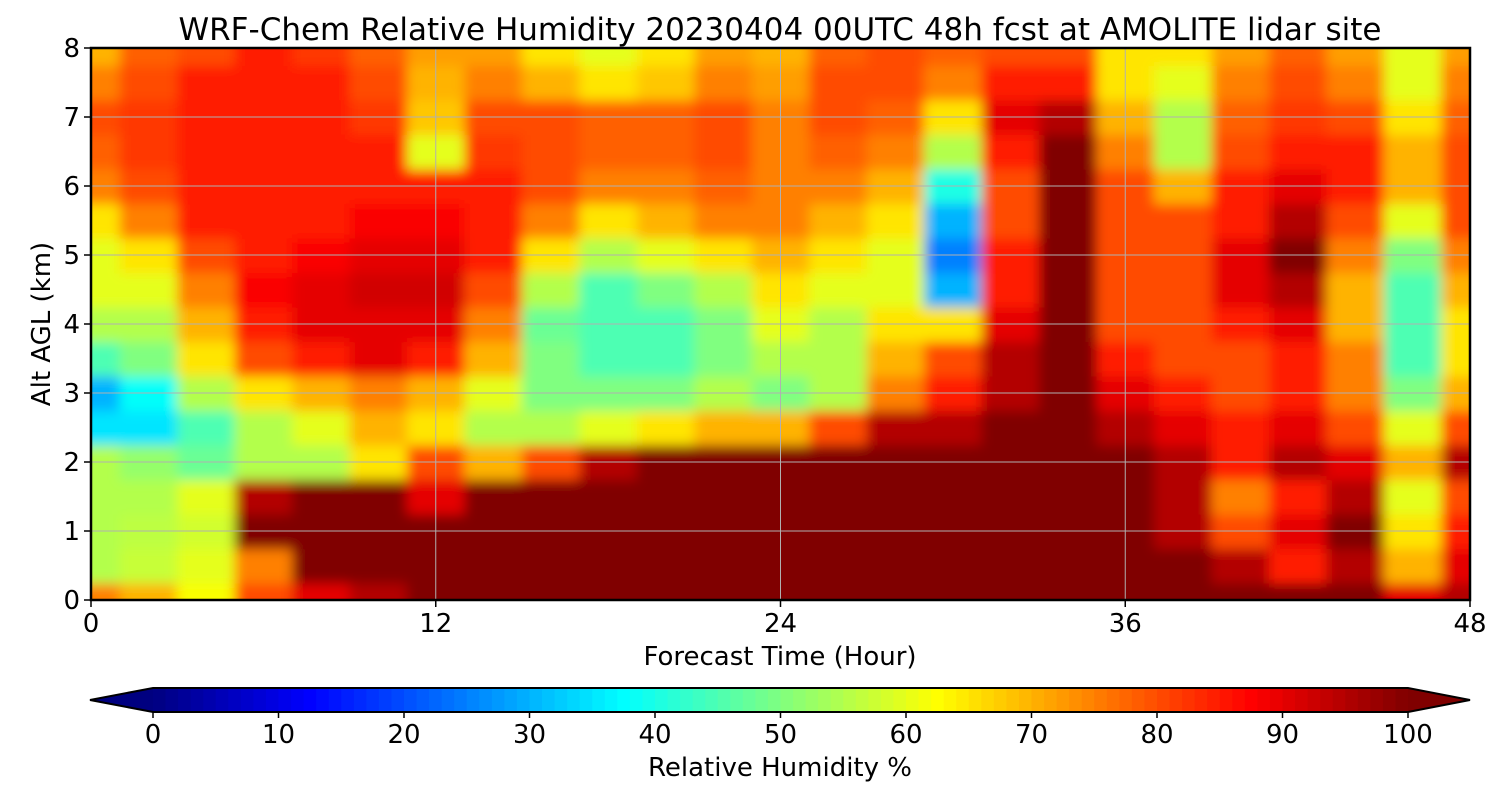  What do you see at coordinates (1439, 700) in the screenshot?
I see `colorbar-extend-high` at bounding box center [1439, 700].